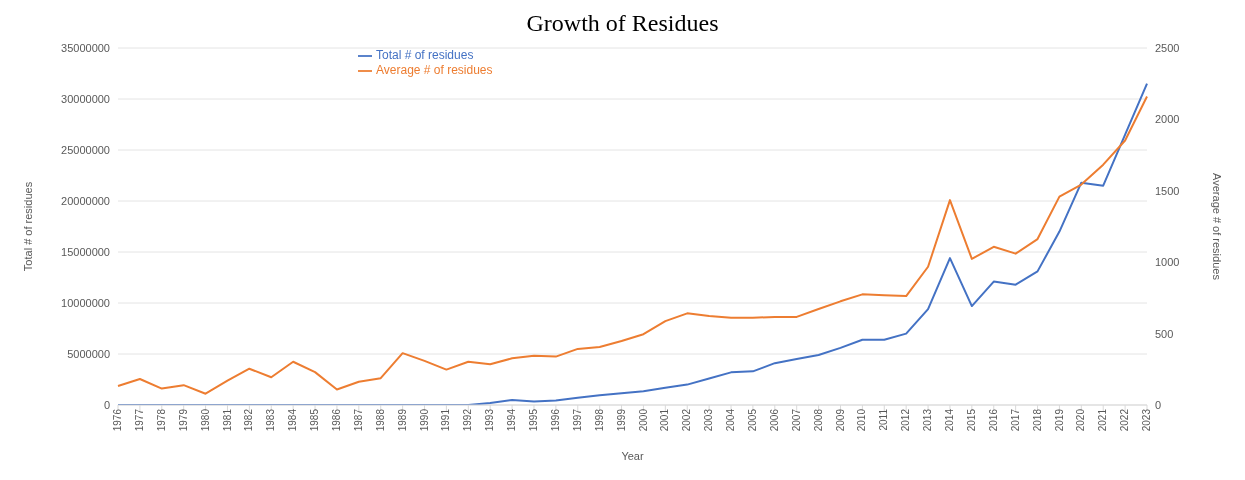 The image size is (1245, 480). What do you see at coordinates (622, 23) in the screenshot?
I see `chart-title: Growth of Residues` at bounding box center [622, 23].